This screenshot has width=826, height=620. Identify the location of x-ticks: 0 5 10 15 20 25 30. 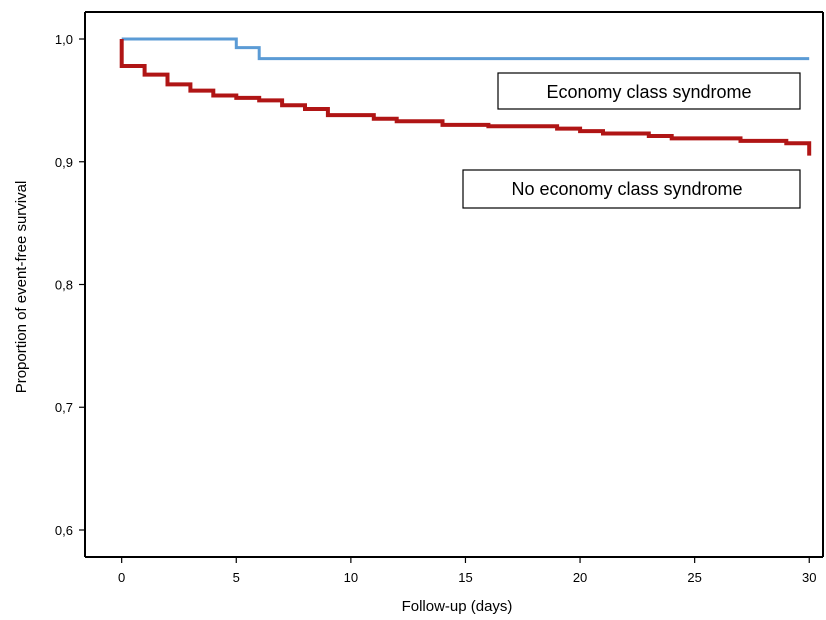
(467, 571).